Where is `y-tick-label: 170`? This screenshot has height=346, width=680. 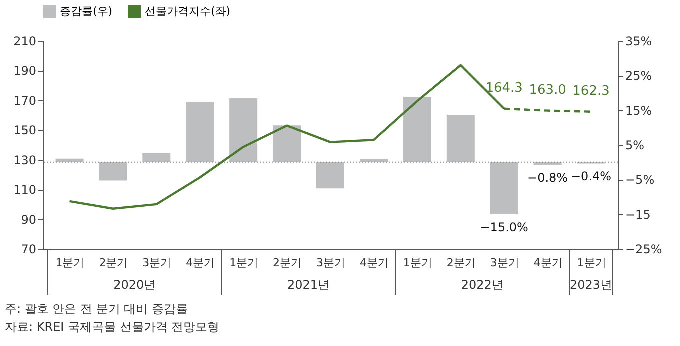 y-tick-label: 170 is located at coordinates (25, 101).